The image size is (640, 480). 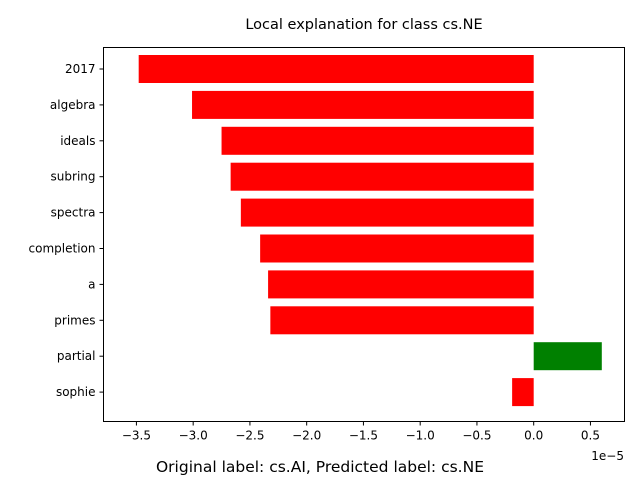 What do you see at coordinates (62, 249) in the screenshot?
I see `y-tick-label-completion: completion` at bounding box center [62, 249].